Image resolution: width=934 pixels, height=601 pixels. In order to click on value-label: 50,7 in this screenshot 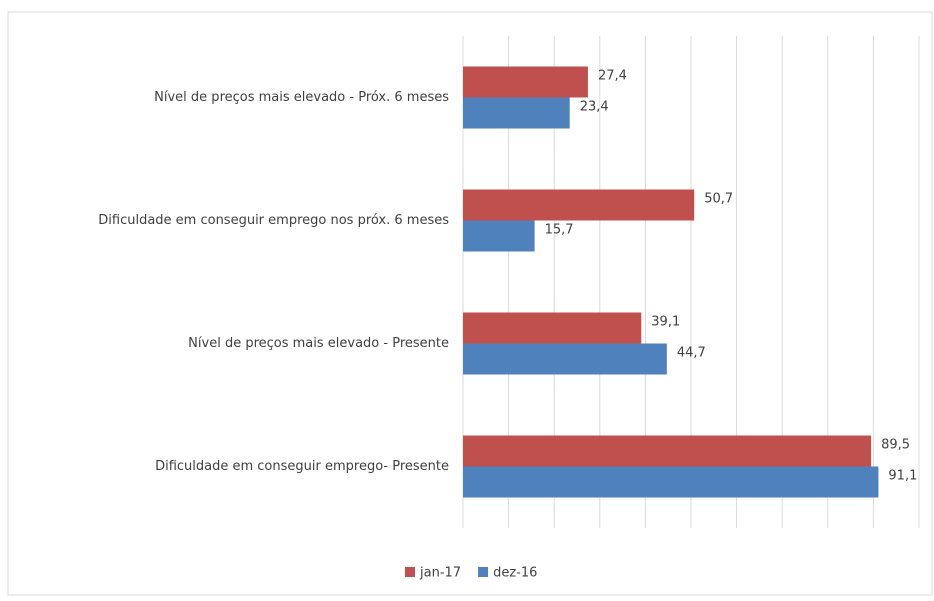, I will do `click(718, 199)`.